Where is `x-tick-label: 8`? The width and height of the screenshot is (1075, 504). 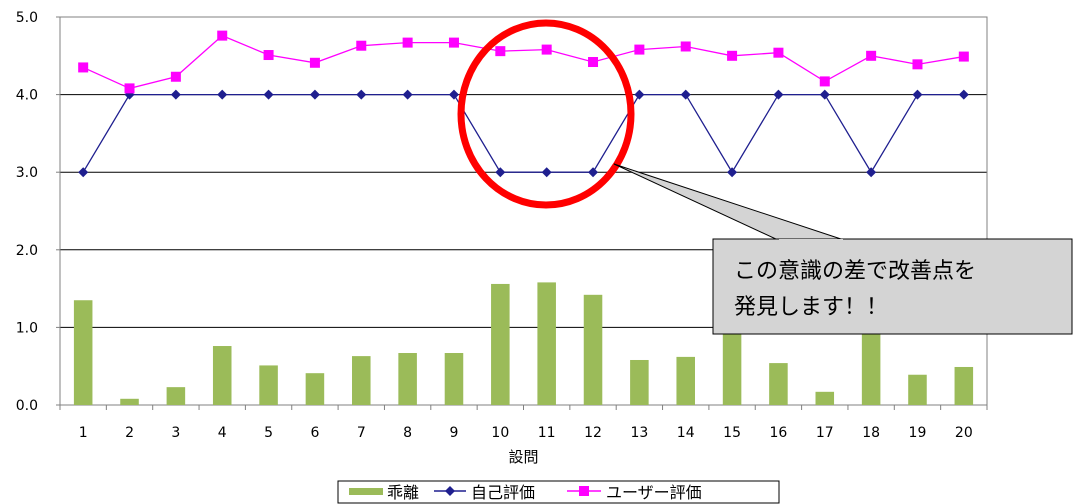
x-tick-label: 8 is located at coordinates (407, 433).